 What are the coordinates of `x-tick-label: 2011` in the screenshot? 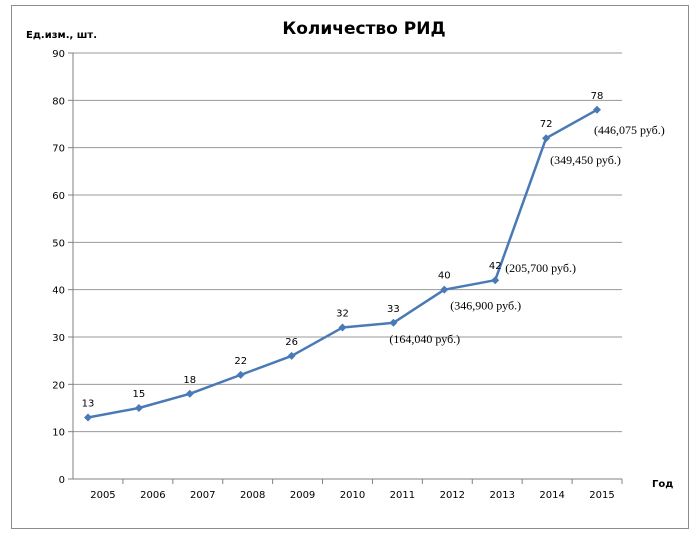 It's located at (402, 495).